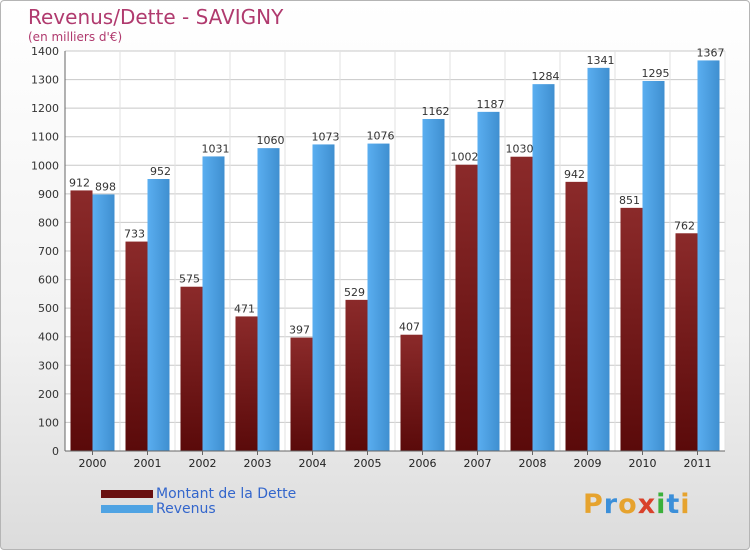 This screenshot has width=750, height=550. I want to click on y-tick-label: 1000, so click(45, 165).